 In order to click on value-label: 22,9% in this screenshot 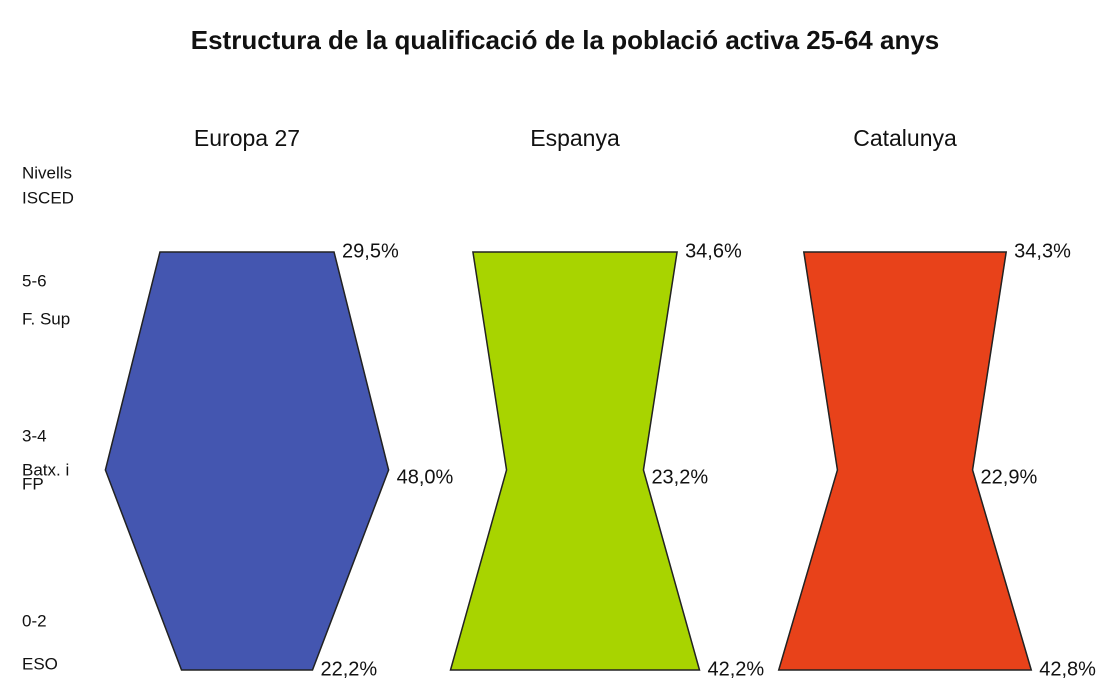, I will do `click(1009, 477)`.